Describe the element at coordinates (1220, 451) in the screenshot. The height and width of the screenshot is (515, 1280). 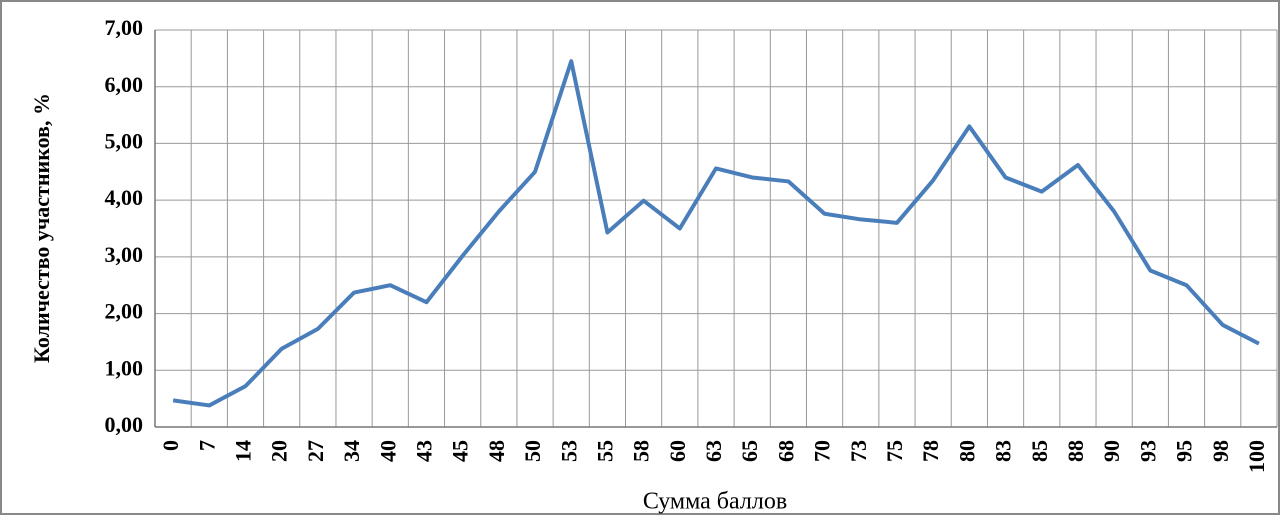
I see `x-tick-label: 98` at that location.